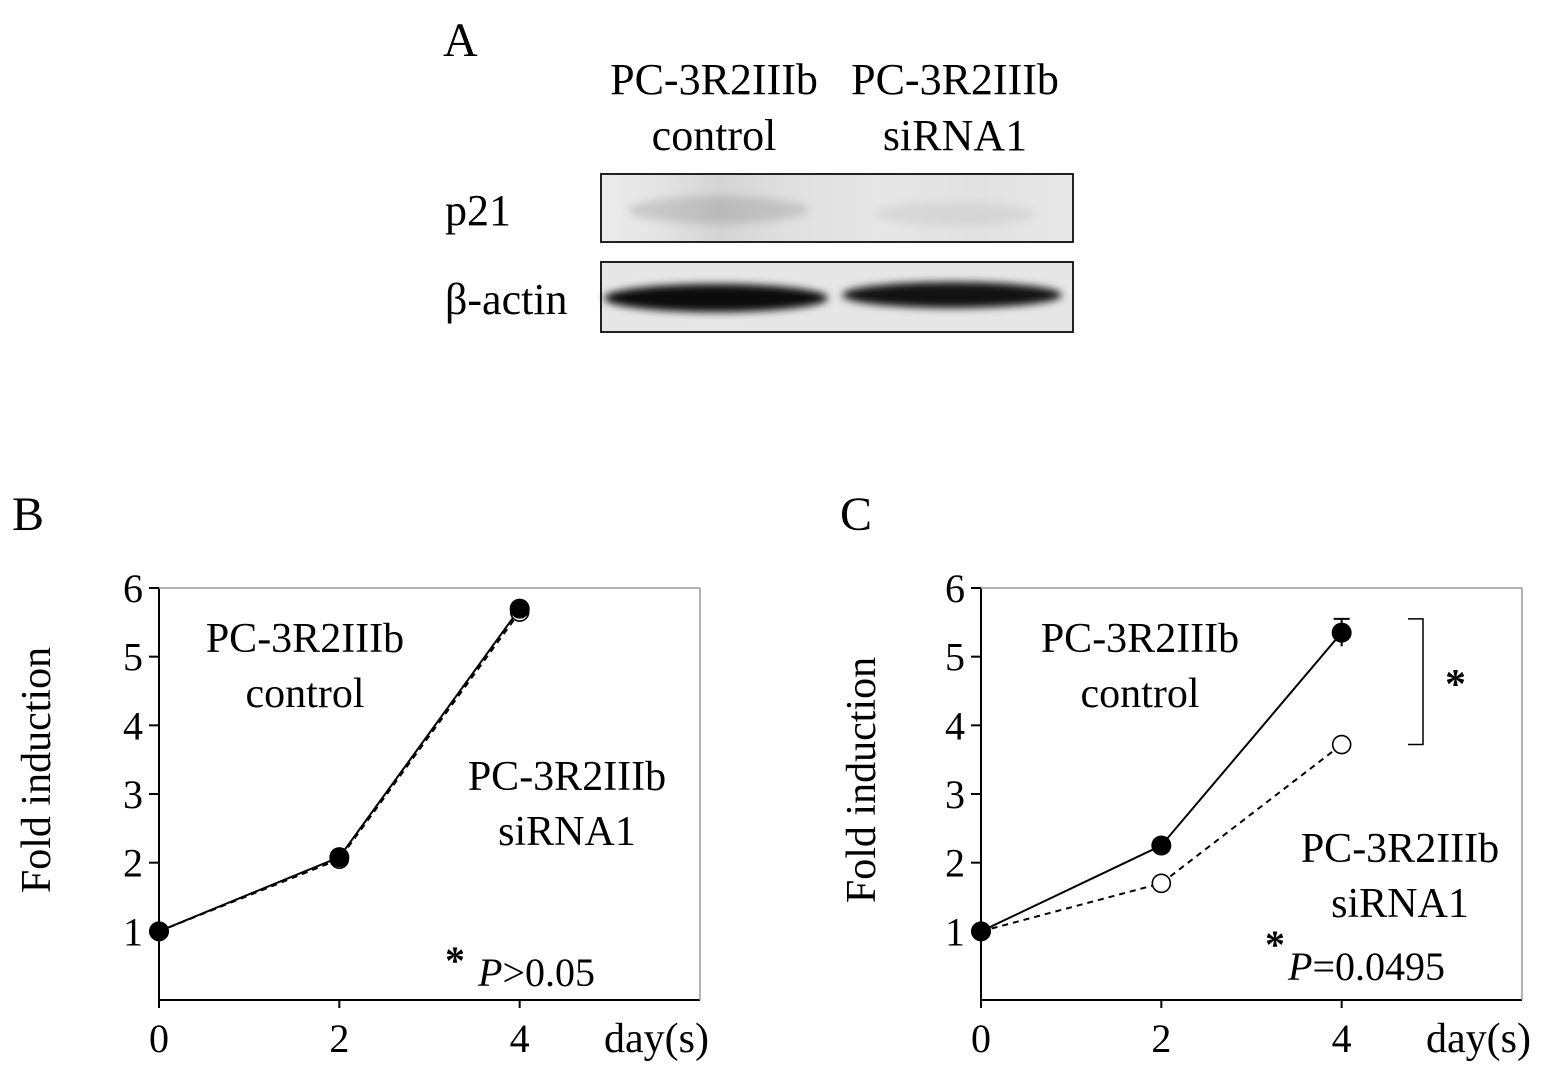 The height and width of the screenshot is (1076, 1559). What do you see at coordinates (460, 40) in the screenshot?
I see `panel-letter-a: A` at bounding box center [460, 40].